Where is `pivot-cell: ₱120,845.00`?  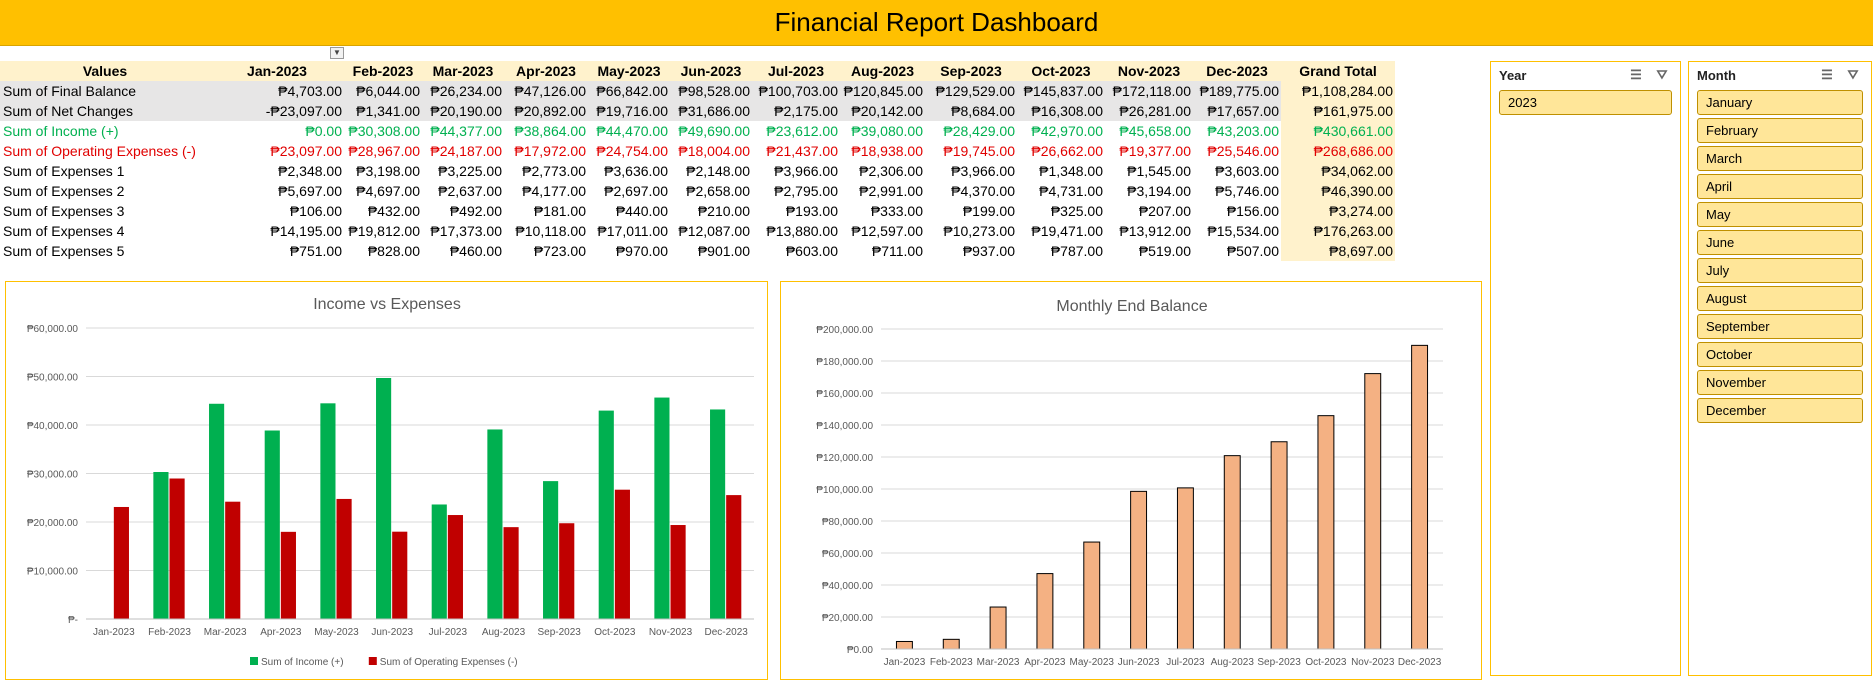 pivot-cell: ₱120,845.00 is located at coordinates (882, 91).